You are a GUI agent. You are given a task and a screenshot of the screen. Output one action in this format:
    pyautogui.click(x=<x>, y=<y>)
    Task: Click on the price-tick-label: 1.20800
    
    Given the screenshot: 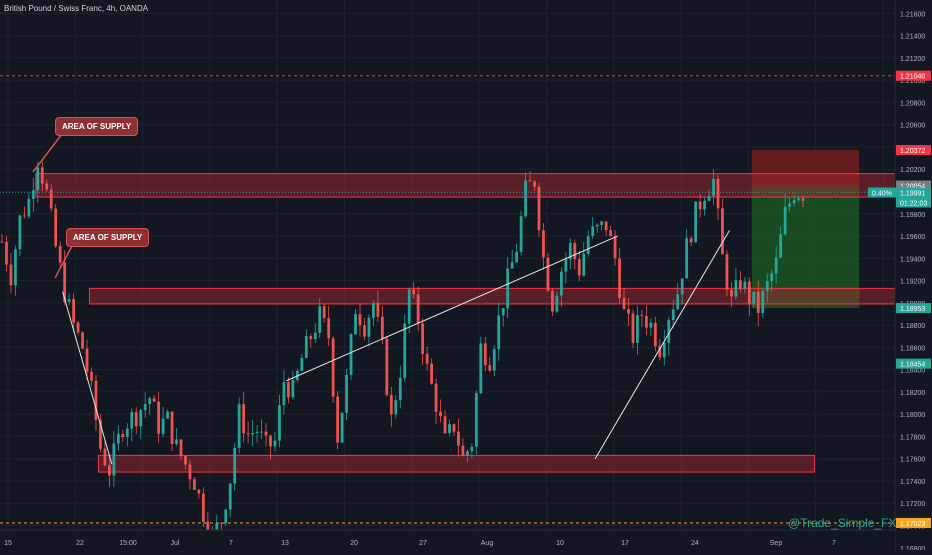 What is the action you would take?
    pyautogui.click(x=912, y=103)
    